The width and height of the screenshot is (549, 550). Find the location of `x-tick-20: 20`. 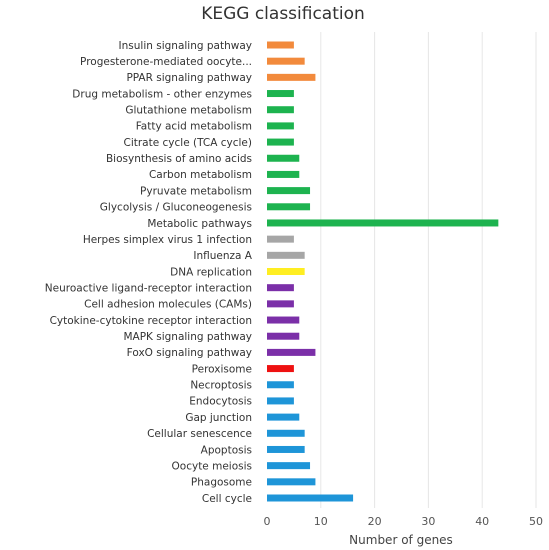

x-tick-20: 20 is located at coordinates (375, 521).